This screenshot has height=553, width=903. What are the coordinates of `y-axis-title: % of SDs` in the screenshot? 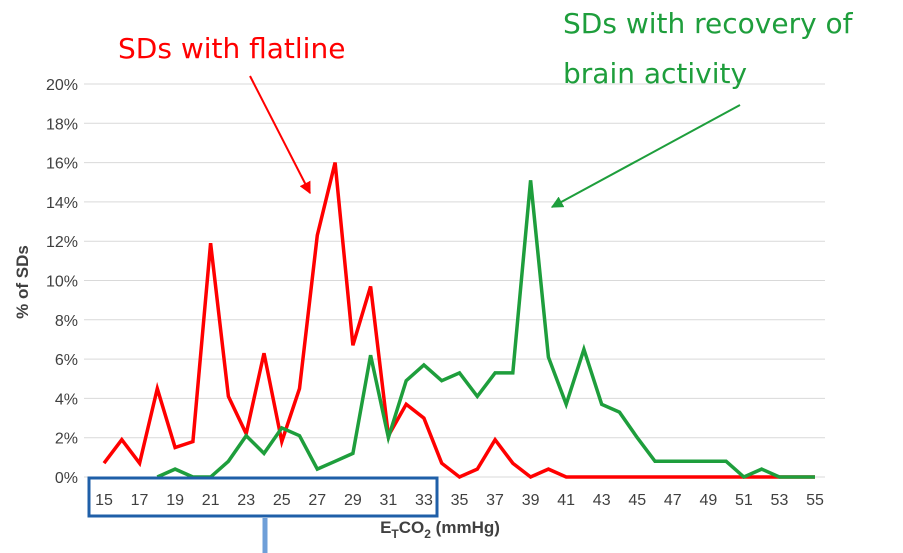 It's located at (22, 282).